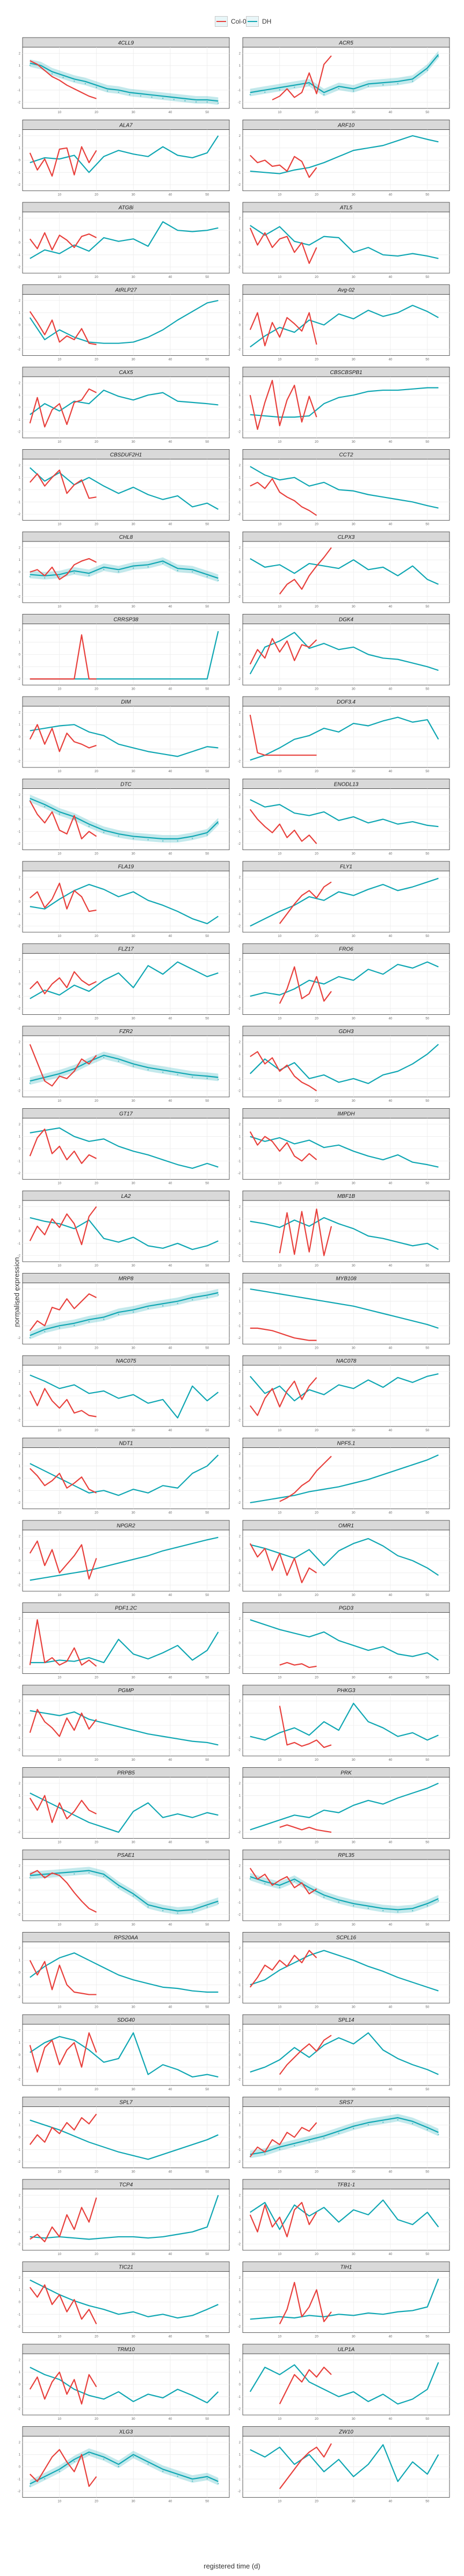 The image size is (464, 2576). I want to click on facet-title: NPGR2, so click(126, 1526).